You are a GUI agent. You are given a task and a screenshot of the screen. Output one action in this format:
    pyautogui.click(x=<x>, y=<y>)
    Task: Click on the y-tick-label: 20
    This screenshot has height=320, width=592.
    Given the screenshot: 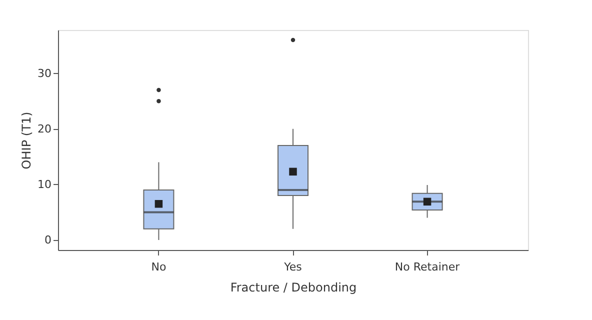 What is the action you would take?
    pyautogui.click(x=45, y=129)
    